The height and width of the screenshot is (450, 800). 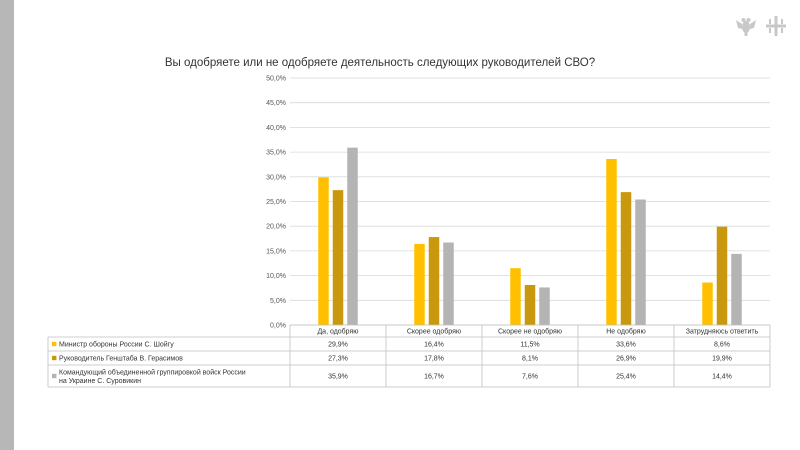 What do you see at coordinates (121, 359) in the screenshot?
I see `series-name: Руководитель Генштаба В. Герасимов` at bounding box center [121, 359].